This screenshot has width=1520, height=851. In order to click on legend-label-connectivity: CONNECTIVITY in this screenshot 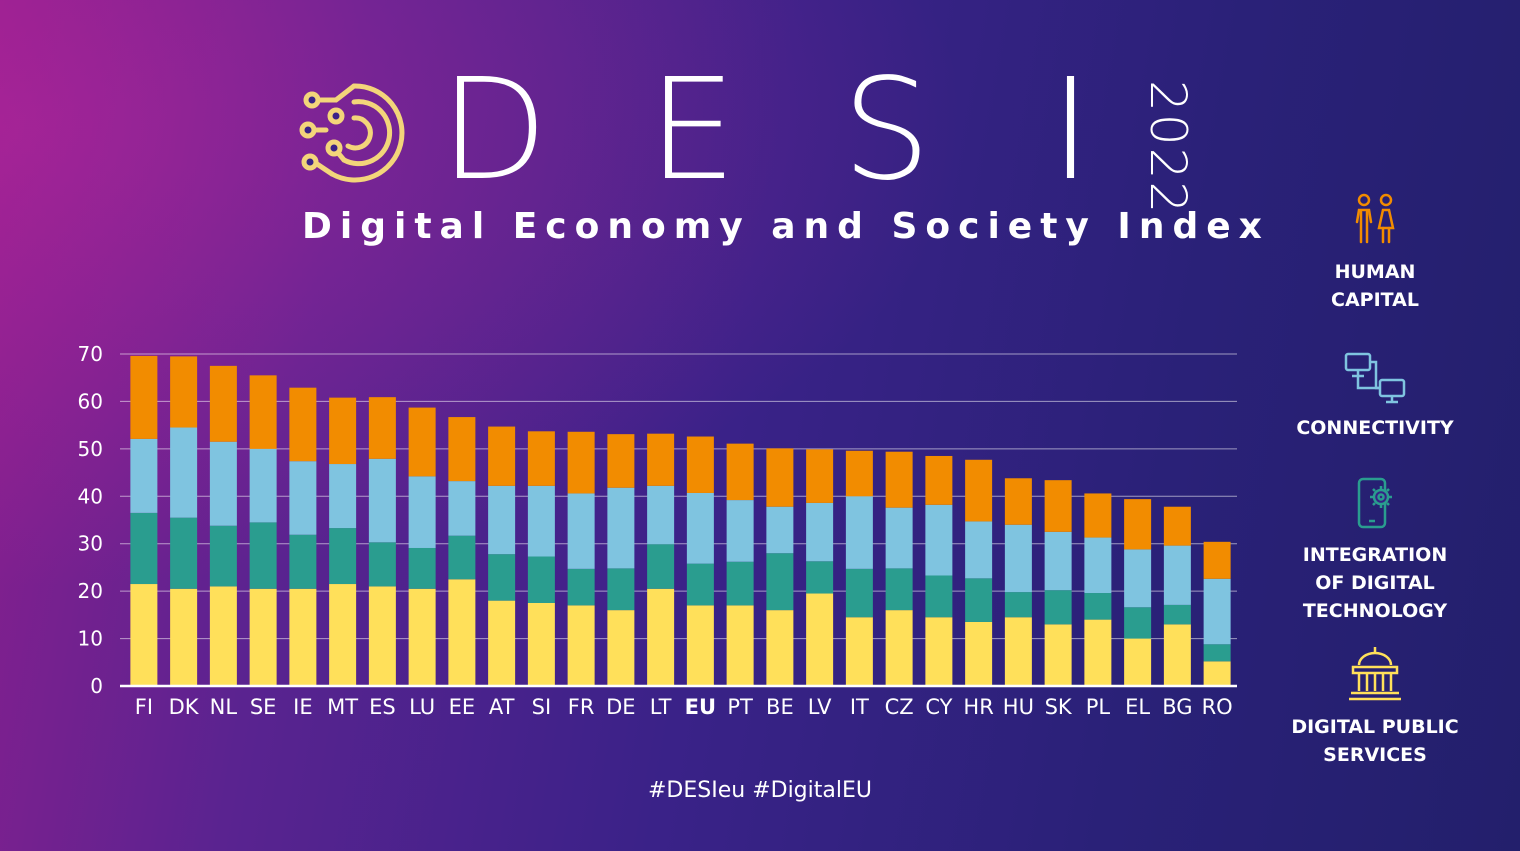, I will do `click(1375, 428)`.